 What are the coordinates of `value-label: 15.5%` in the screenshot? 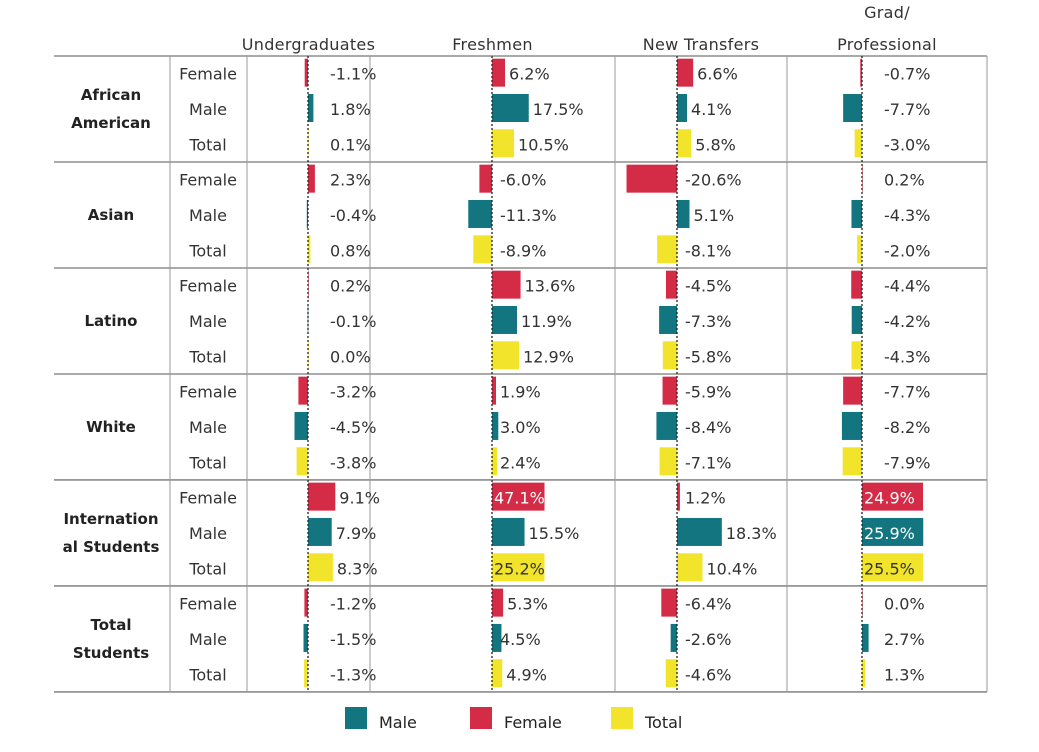 It's located at (554, 533).